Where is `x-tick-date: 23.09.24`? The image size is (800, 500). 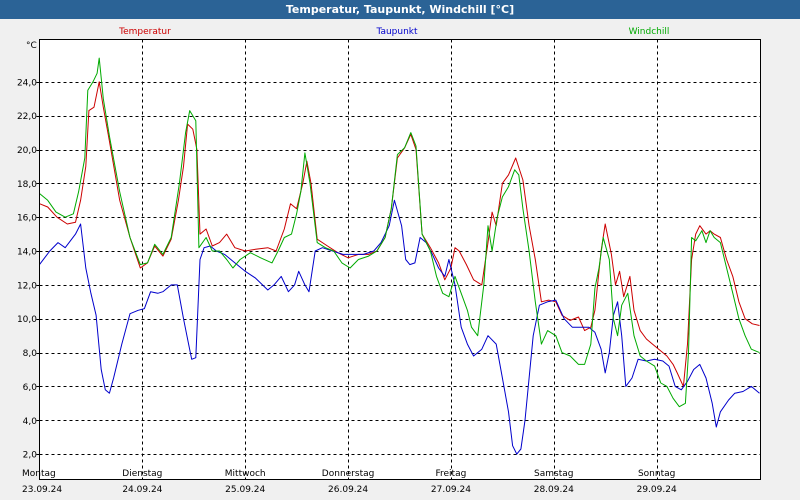 x-tick-date: 23.09.24 is located at coordinates (42, 490).